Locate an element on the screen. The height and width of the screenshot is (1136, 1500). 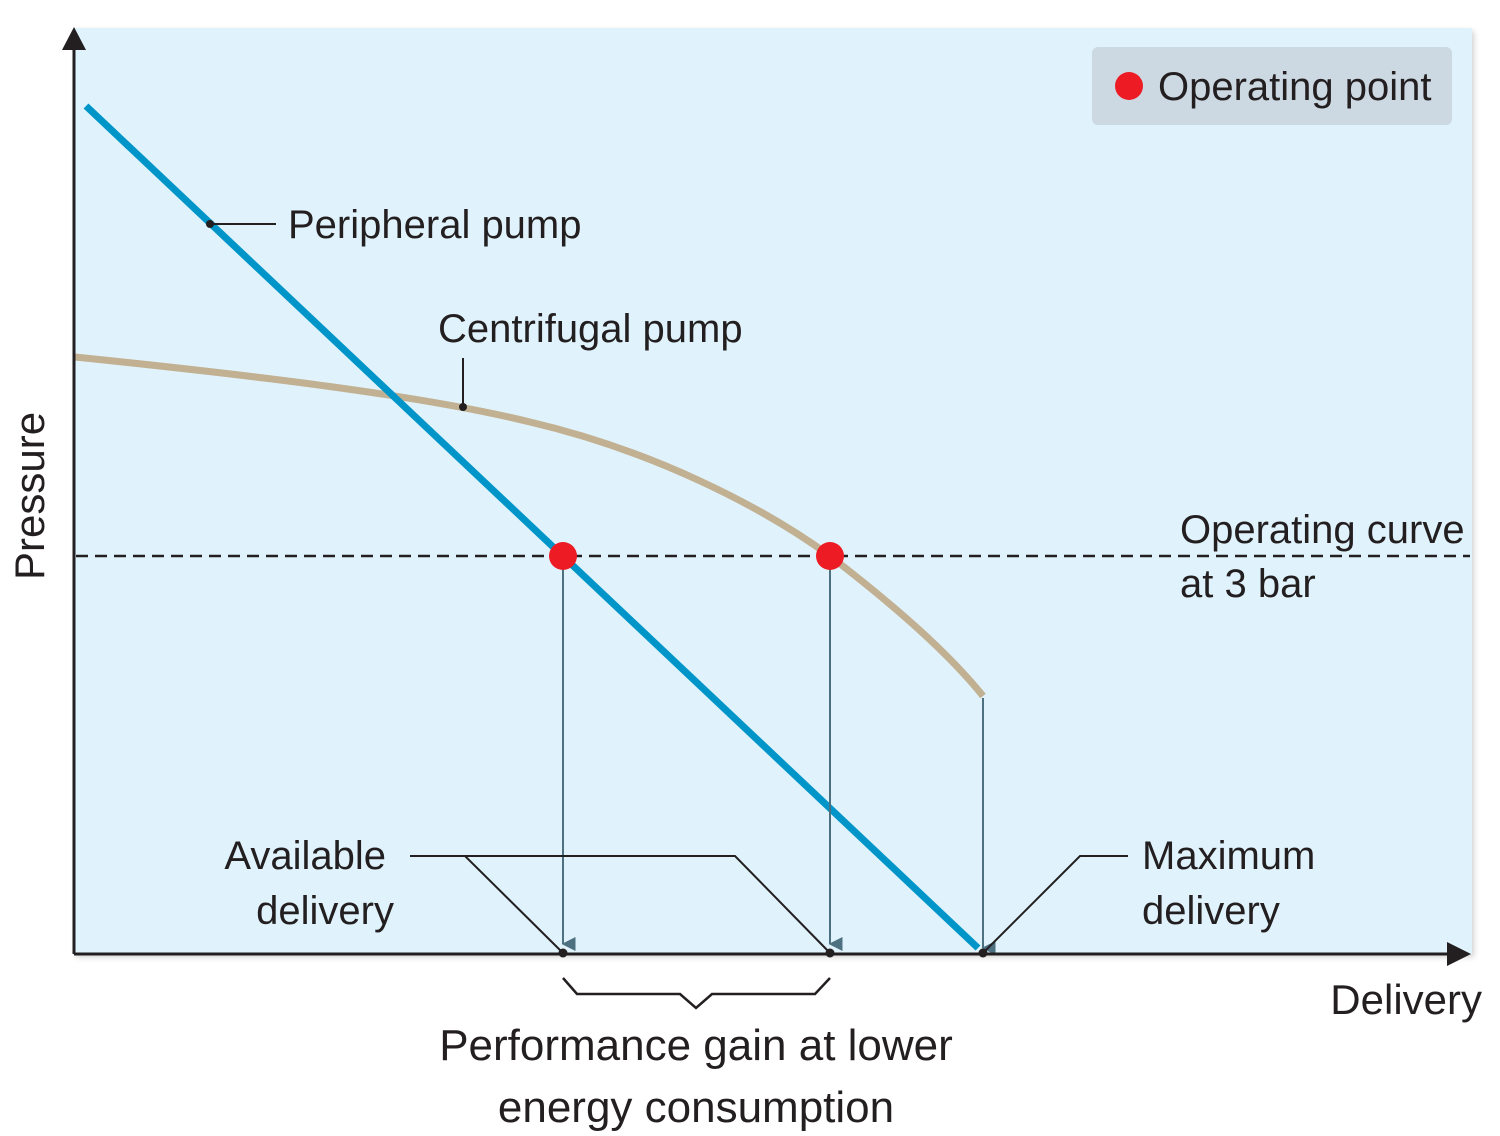
operating-point-peripheral is located at coordinates (563, 556).